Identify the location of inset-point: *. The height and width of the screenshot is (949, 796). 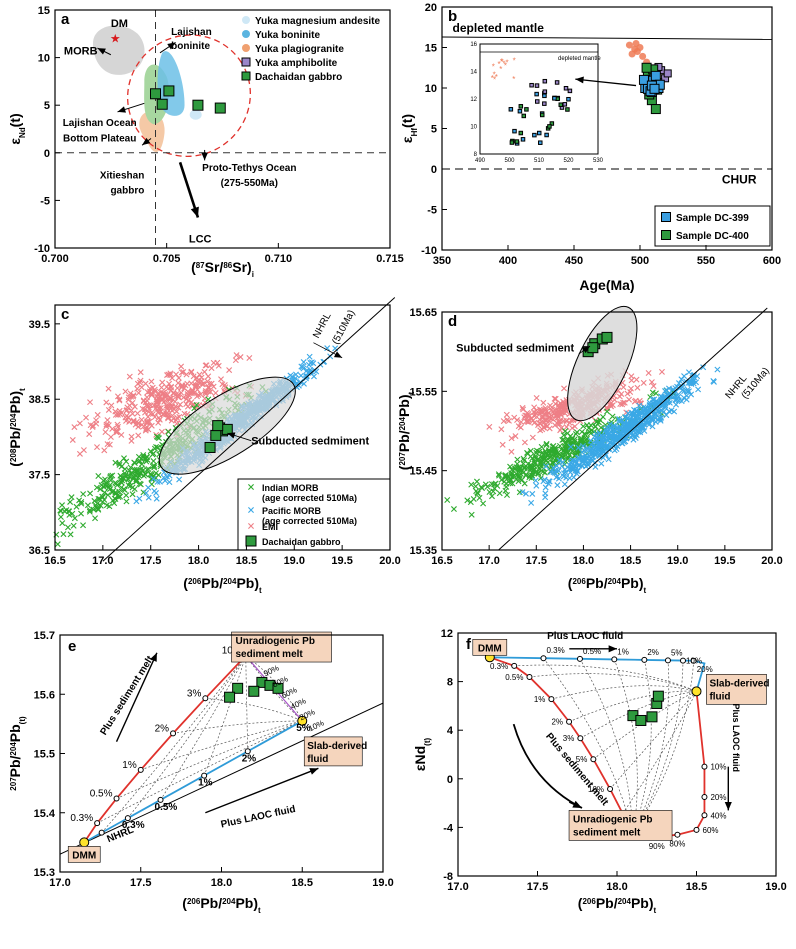
(499, 64).